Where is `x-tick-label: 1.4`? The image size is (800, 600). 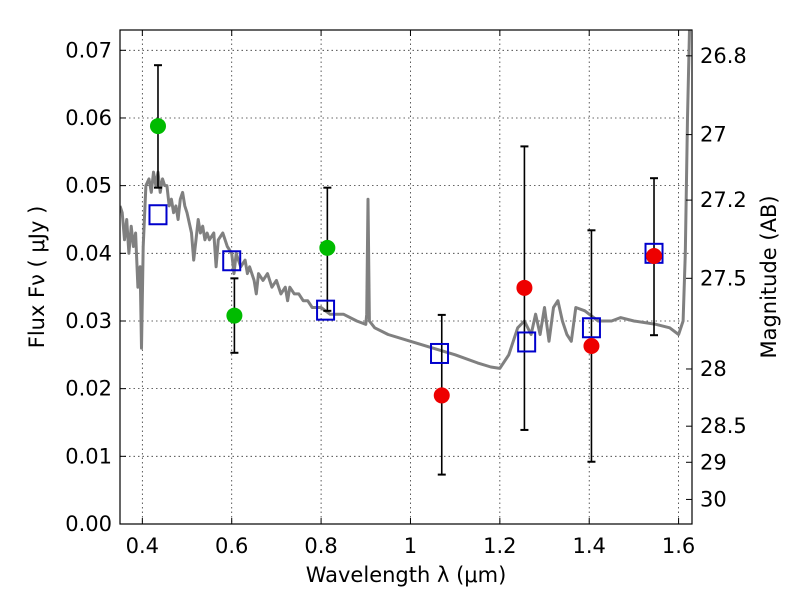 x-tick-label: 1.4 is located at coordinates (589, 546).